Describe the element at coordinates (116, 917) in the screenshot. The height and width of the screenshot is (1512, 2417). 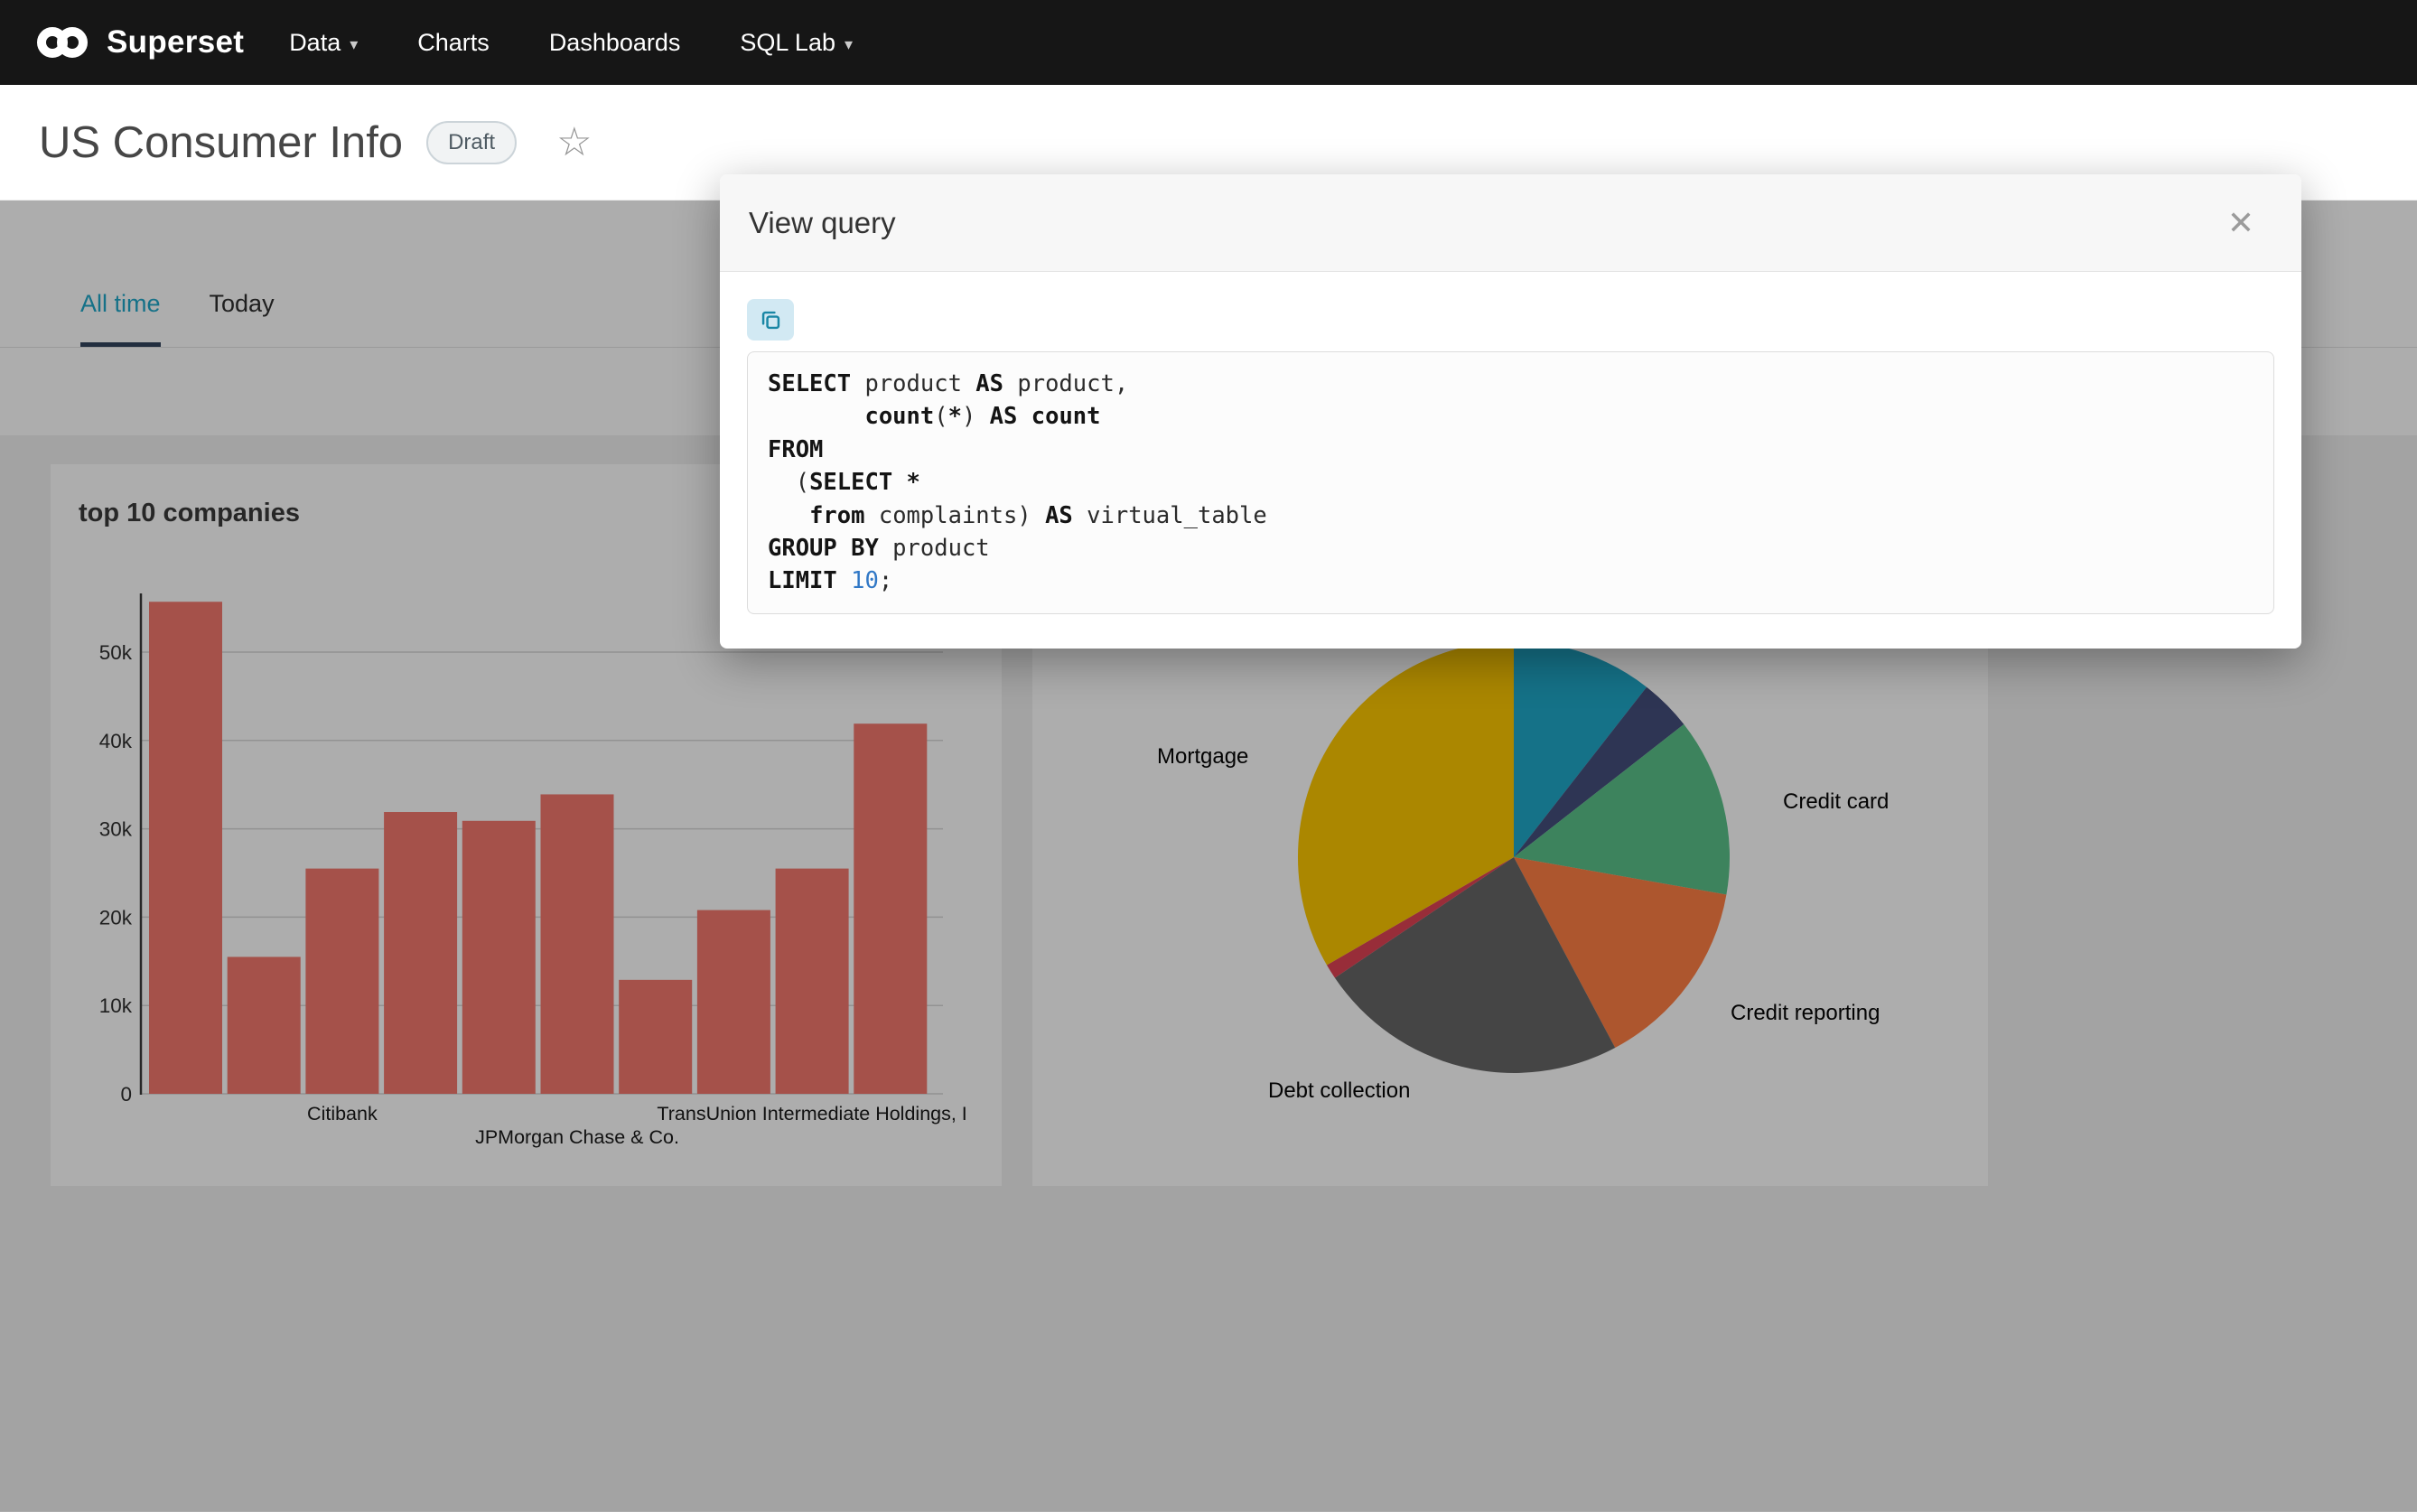
I see `svg-text: 20k` at that location.